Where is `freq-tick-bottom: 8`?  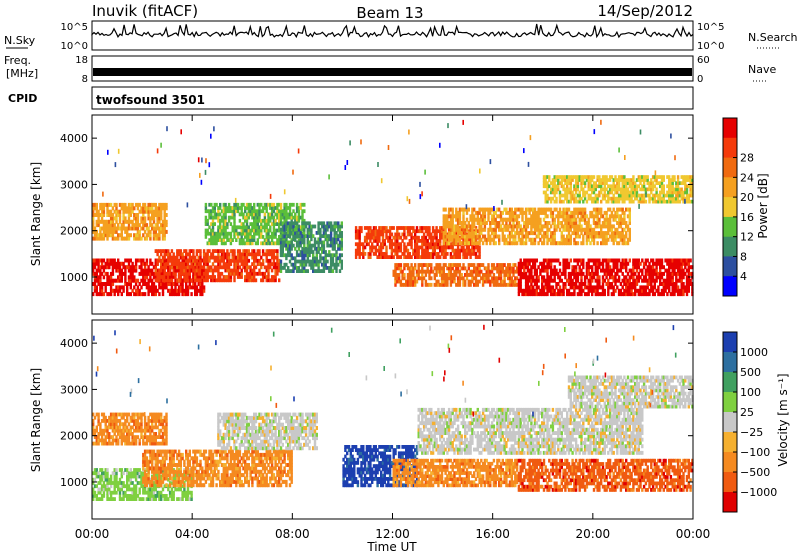
freq-tick-bottom: 8 is located at coordinates (85, 79).